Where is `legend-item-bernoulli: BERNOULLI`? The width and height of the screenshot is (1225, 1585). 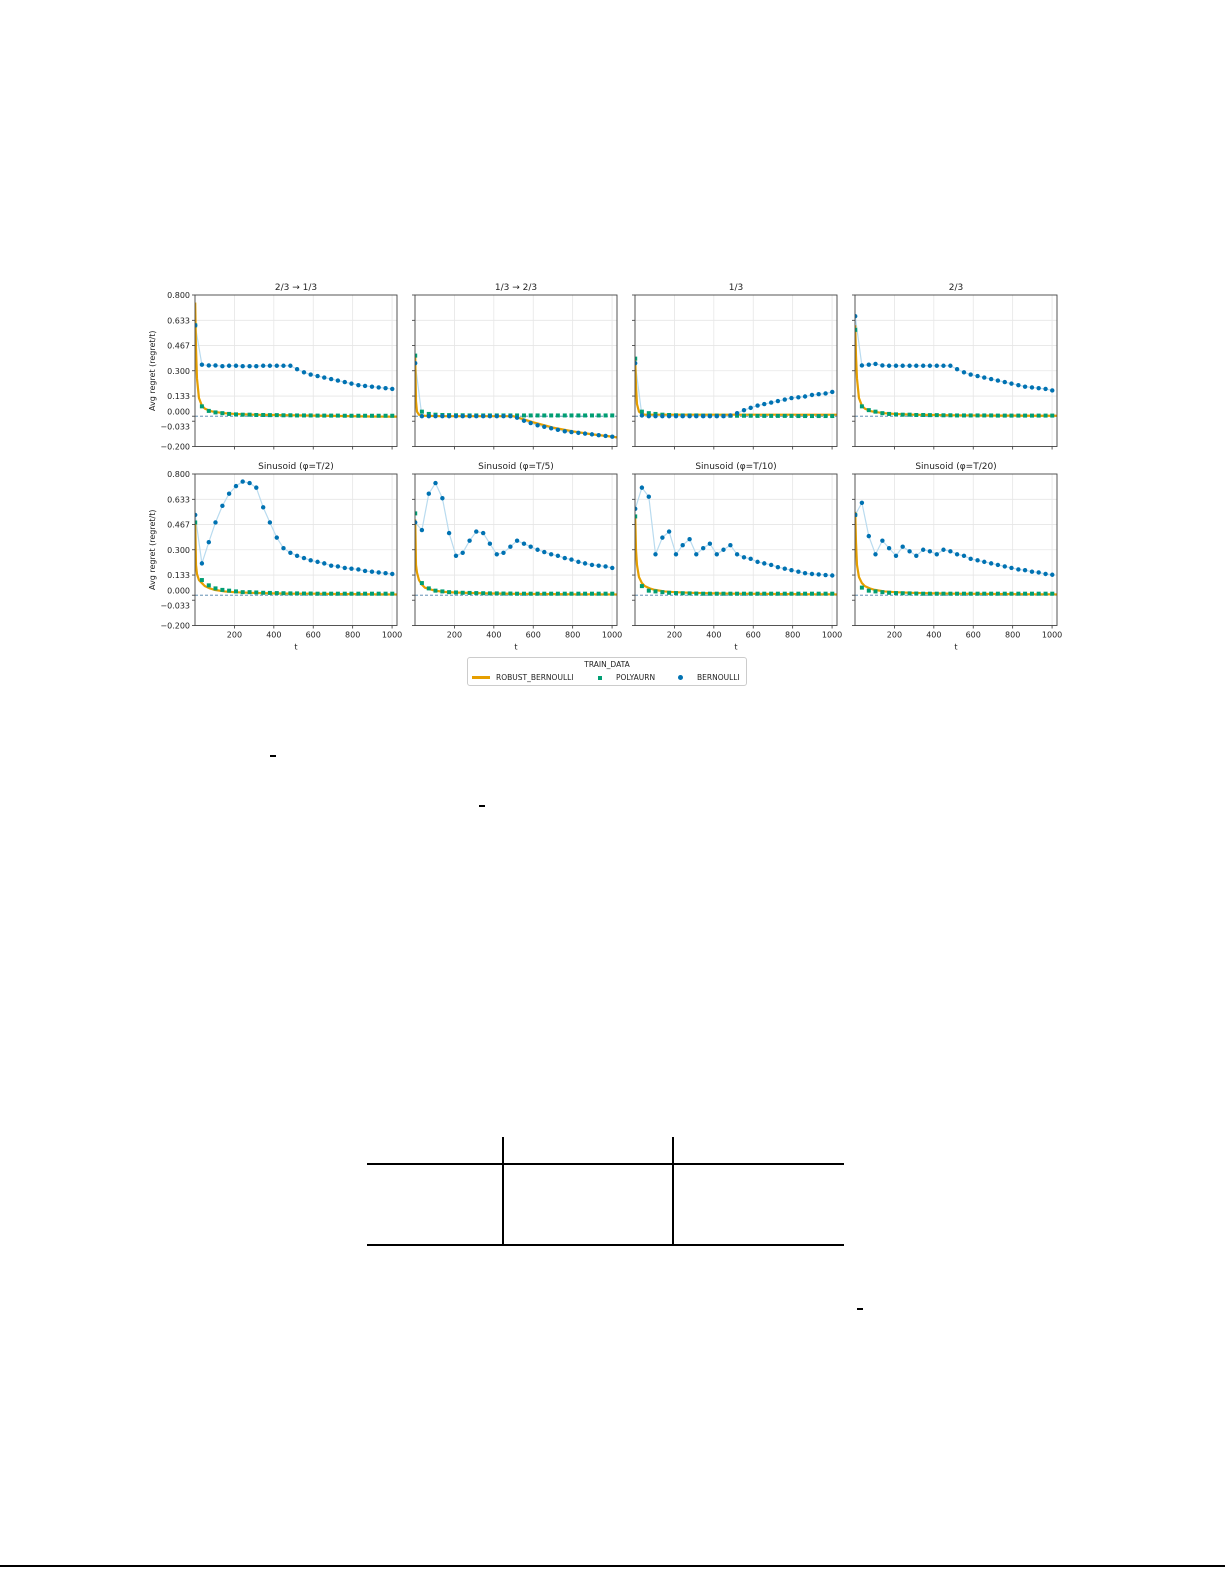
legend-item-bernoulli: BERNOULLI is located at coordinates (709, 677).